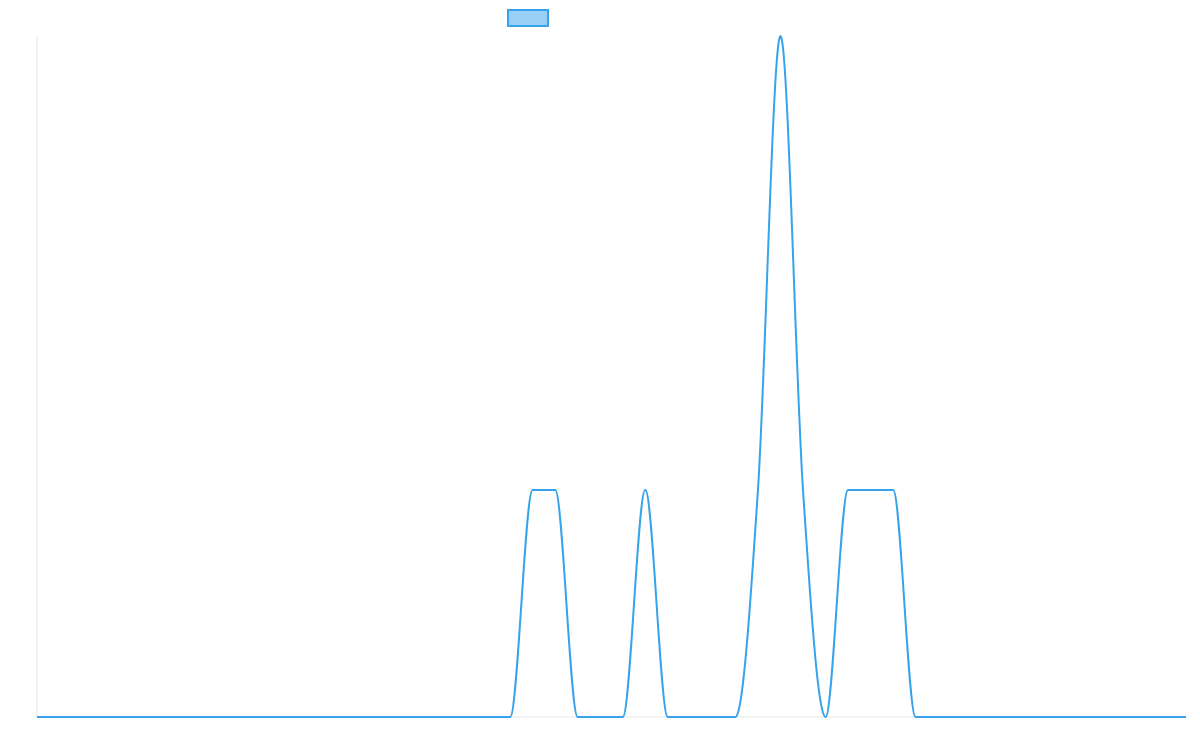 The width and height of the screenshot is (1200, 750). I want to click on legend-swatch, so click(528, 18).